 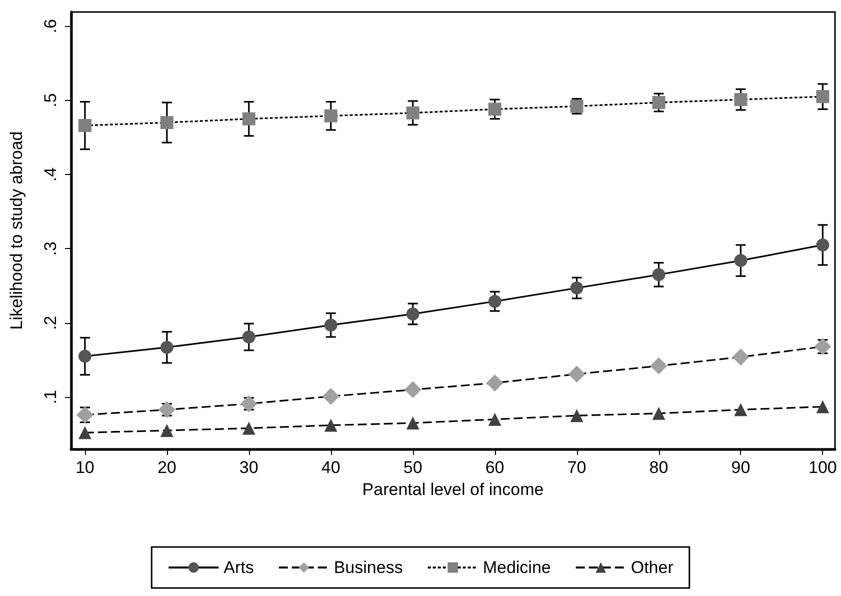 What do you see at coordinates (576, 467) in the screenshot?
I see `x-tick-label: 70` at bounding box center [576, 467].